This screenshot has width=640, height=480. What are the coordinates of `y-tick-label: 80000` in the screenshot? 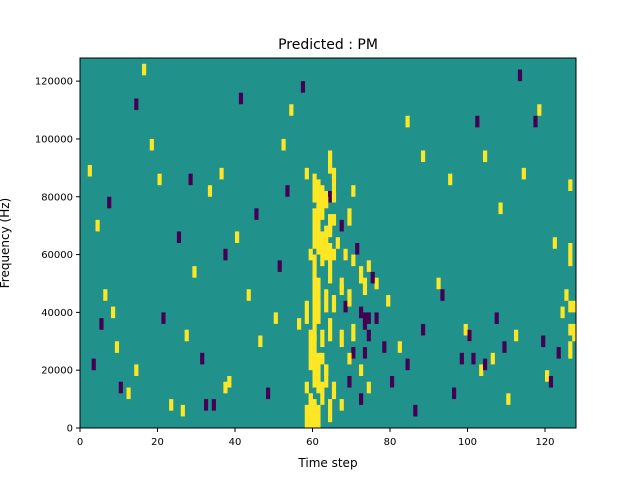 It's located at (57, 197).